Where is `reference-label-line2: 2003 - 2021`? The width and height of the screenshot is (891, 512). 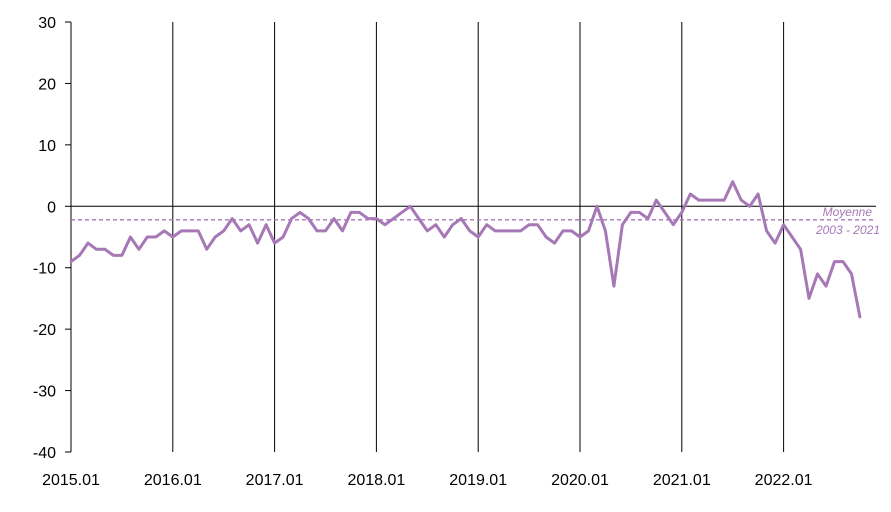
reference-label-line2: 2003 - 2021 is located at coordinates (847, 230).